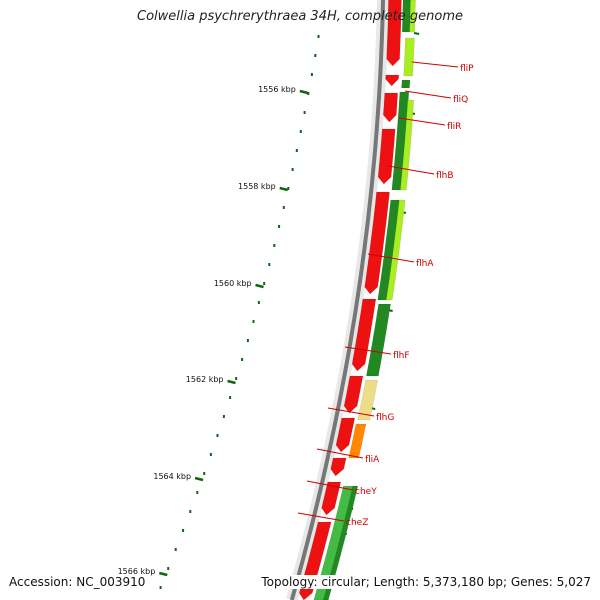  I want to click on gene-label-cheZ: cheZ, so click(357, 523).